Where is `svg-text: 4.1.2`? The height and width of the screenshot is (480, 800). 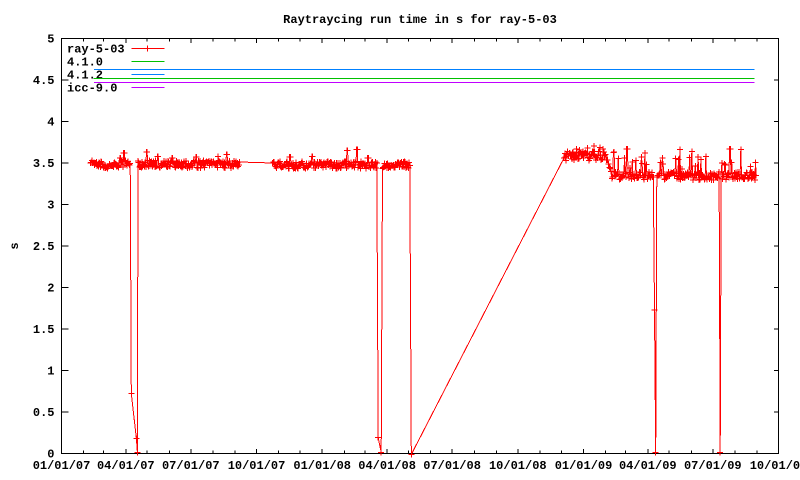 svg-text: 4.1.2 is located at coordinates (85, 76).